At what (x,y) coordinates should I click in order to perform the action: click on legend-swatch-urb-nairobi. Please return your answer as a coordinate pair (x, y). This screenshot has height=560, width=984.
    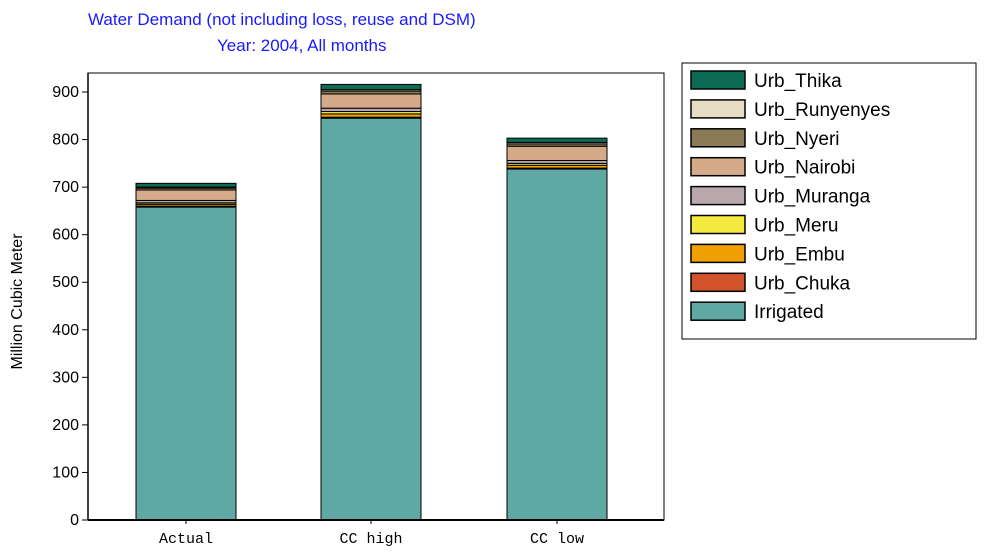
    Looking at the image, I should click on (718, 166).